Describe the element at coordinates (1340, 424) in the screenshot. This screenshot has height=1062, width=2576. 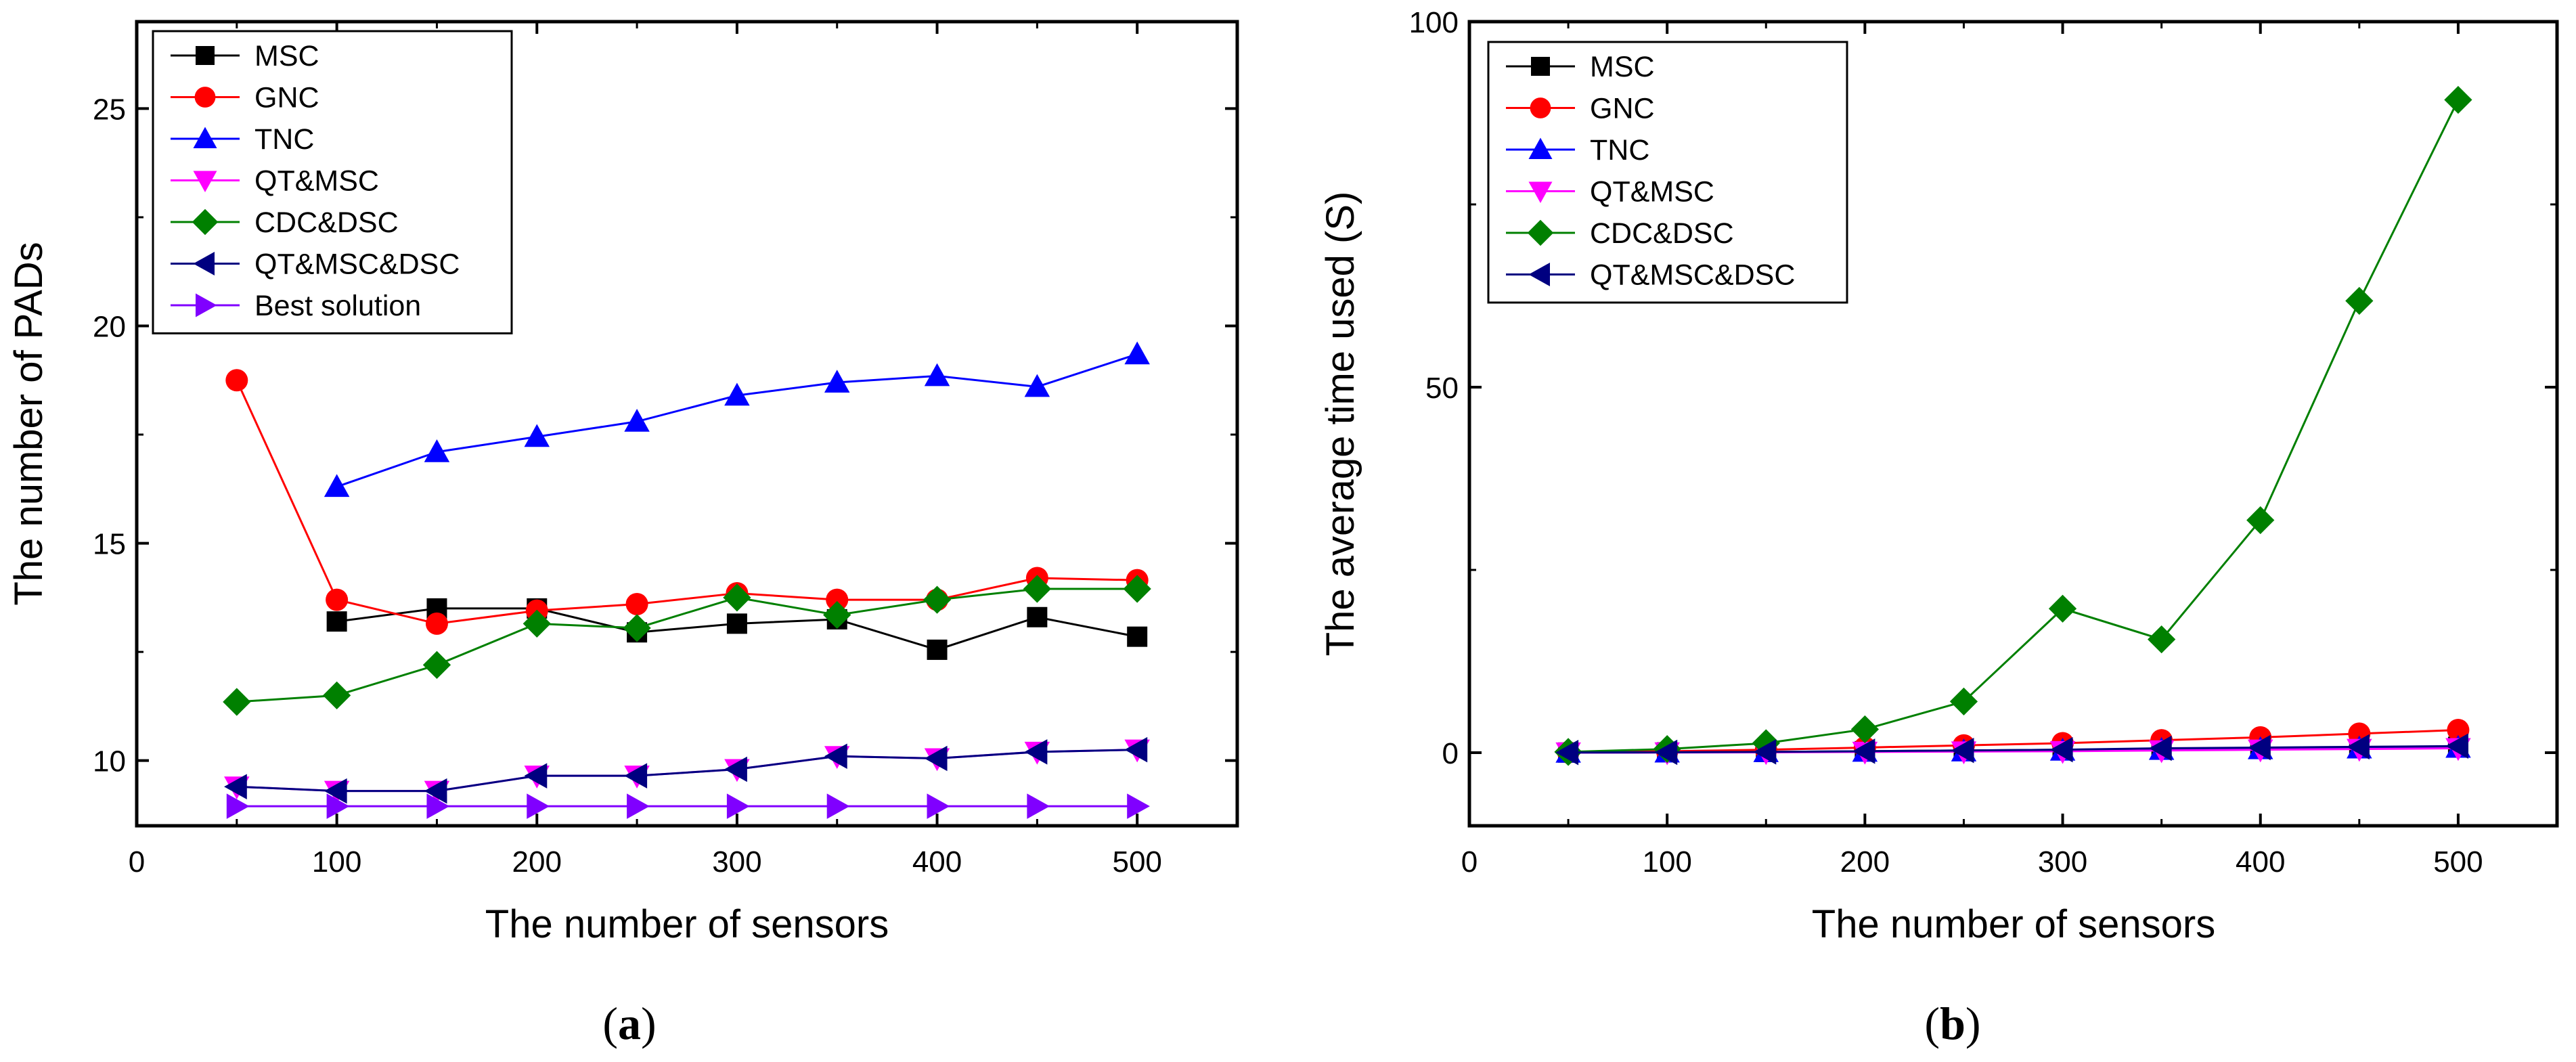
I see `y-axis-label: The average time used (S)` at that location.